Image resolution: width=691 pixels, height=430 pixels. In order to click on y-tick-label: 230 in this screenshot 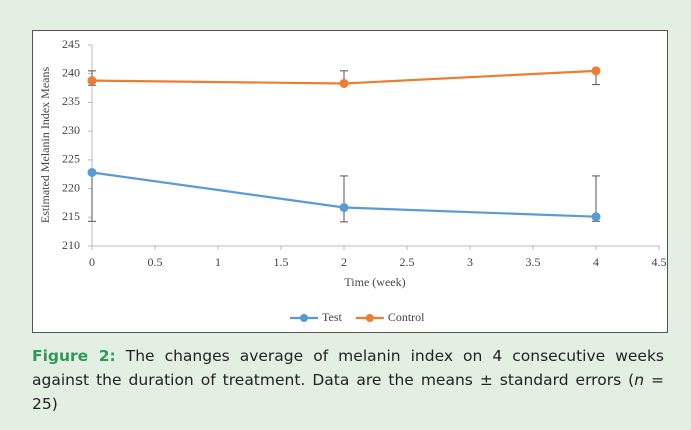, I will do `click(71, 130)`.